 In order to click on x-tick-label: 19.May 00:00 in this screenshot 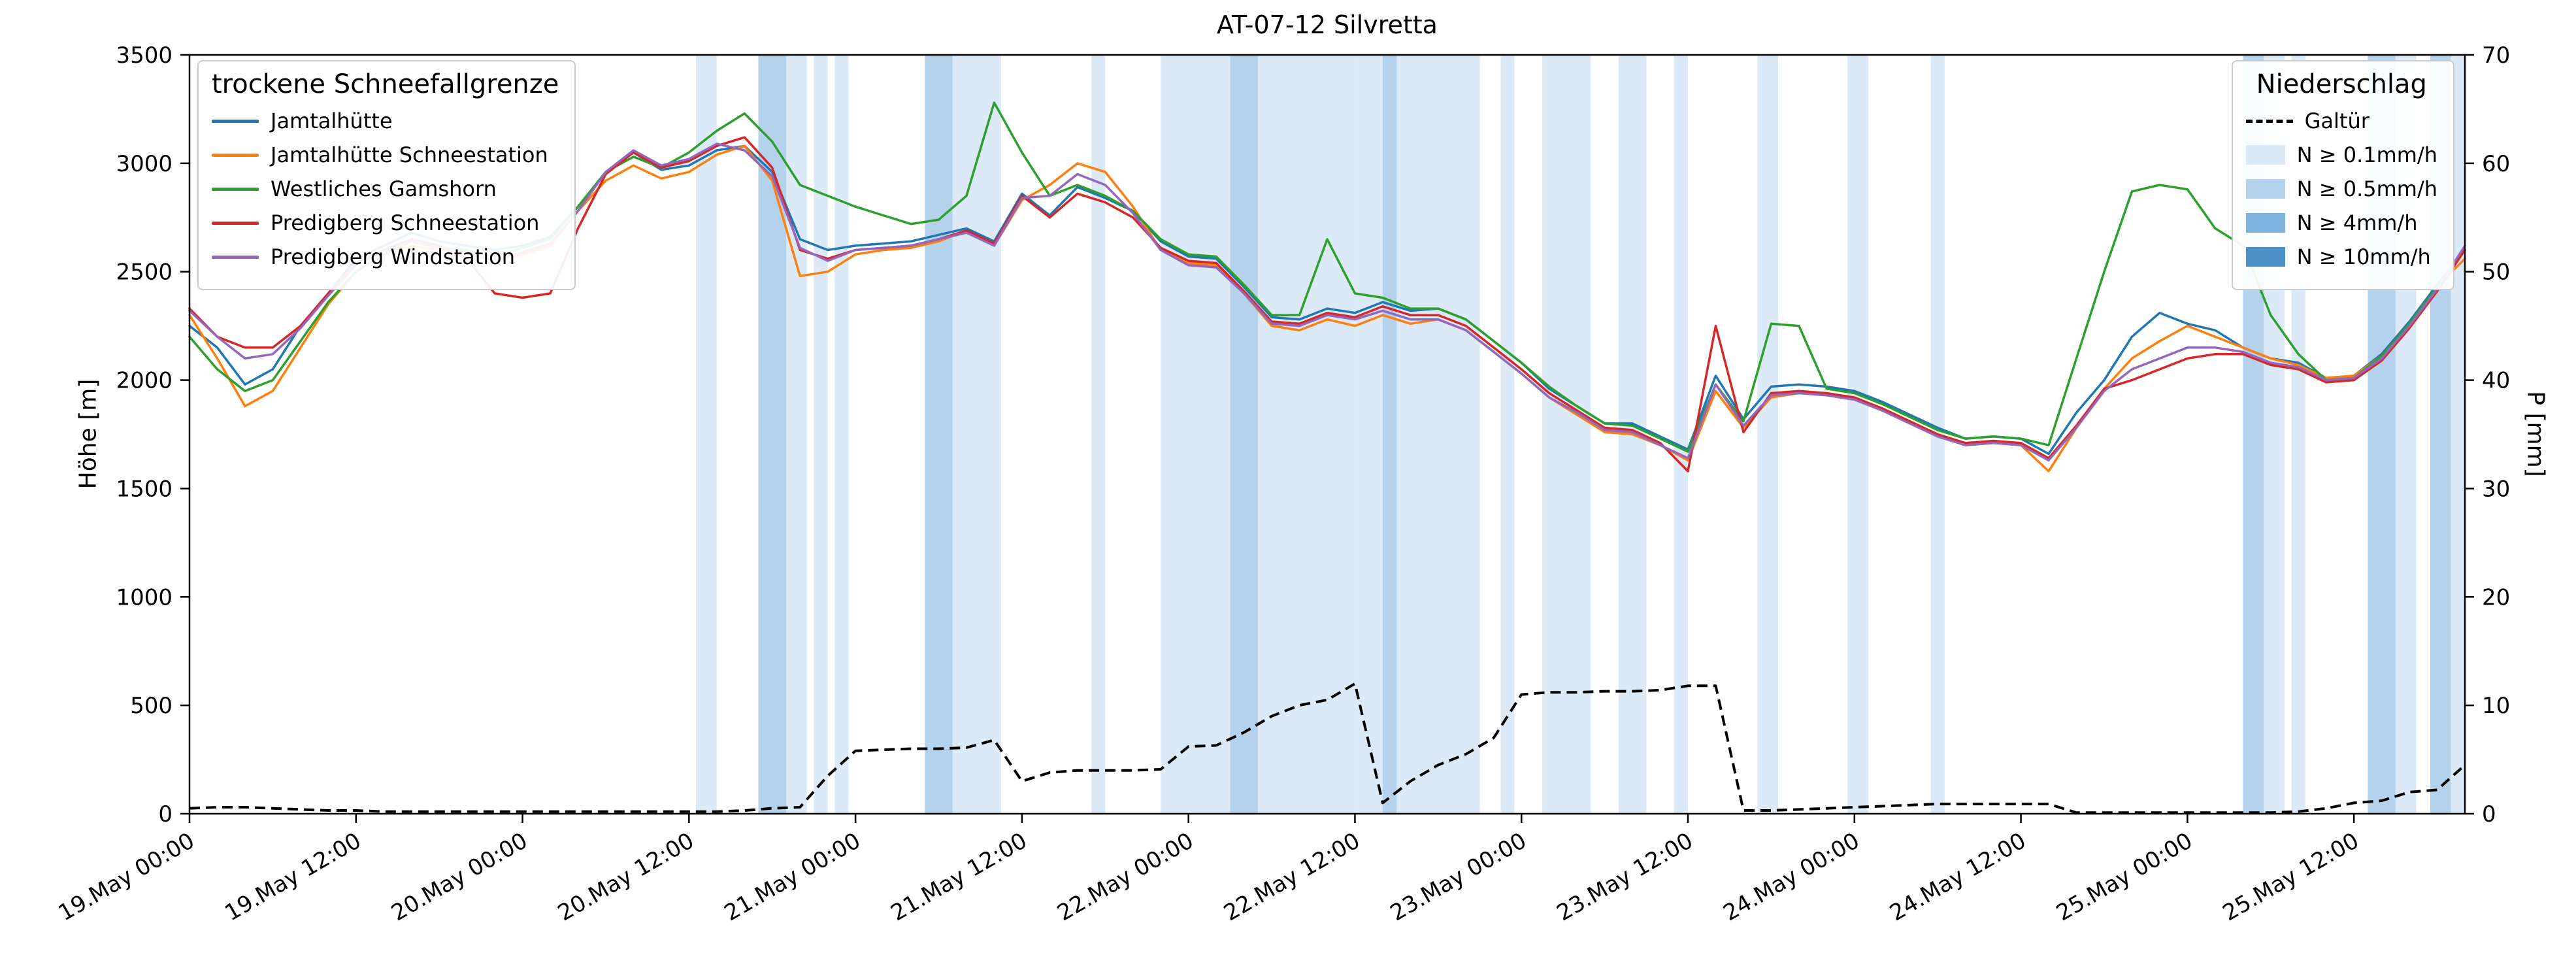, I will do `click(126, 876)`.